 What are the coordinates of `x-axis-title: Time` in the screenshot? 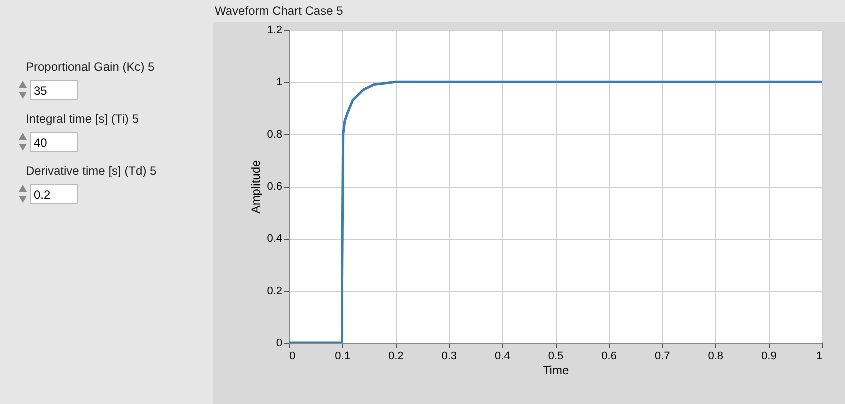 It's located at (556, 371).